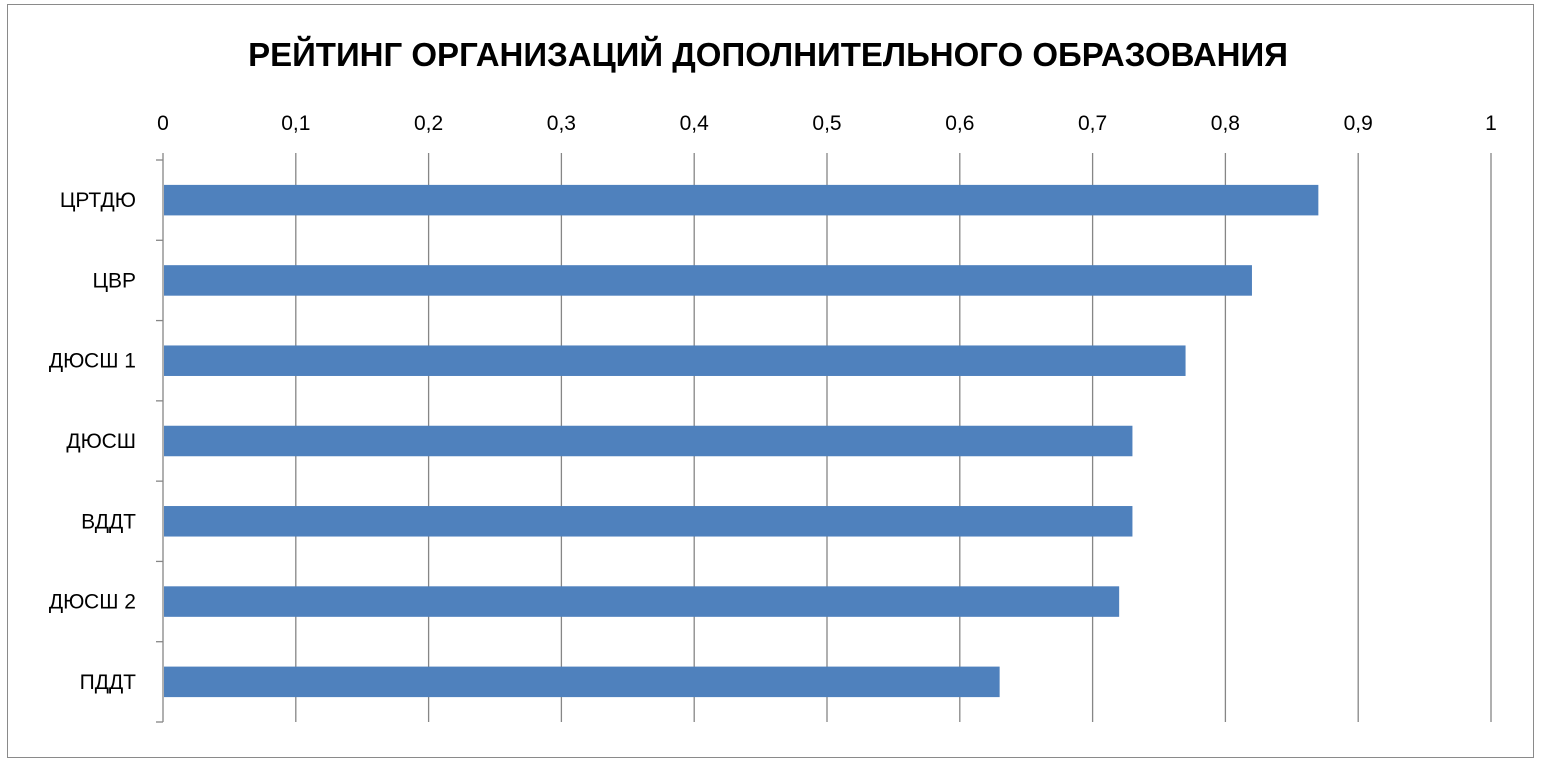  What do you see at coordinates (695, 123) in the screenshot?
I see `x-tick-label: 0,4` at bounding box center [695, 123].